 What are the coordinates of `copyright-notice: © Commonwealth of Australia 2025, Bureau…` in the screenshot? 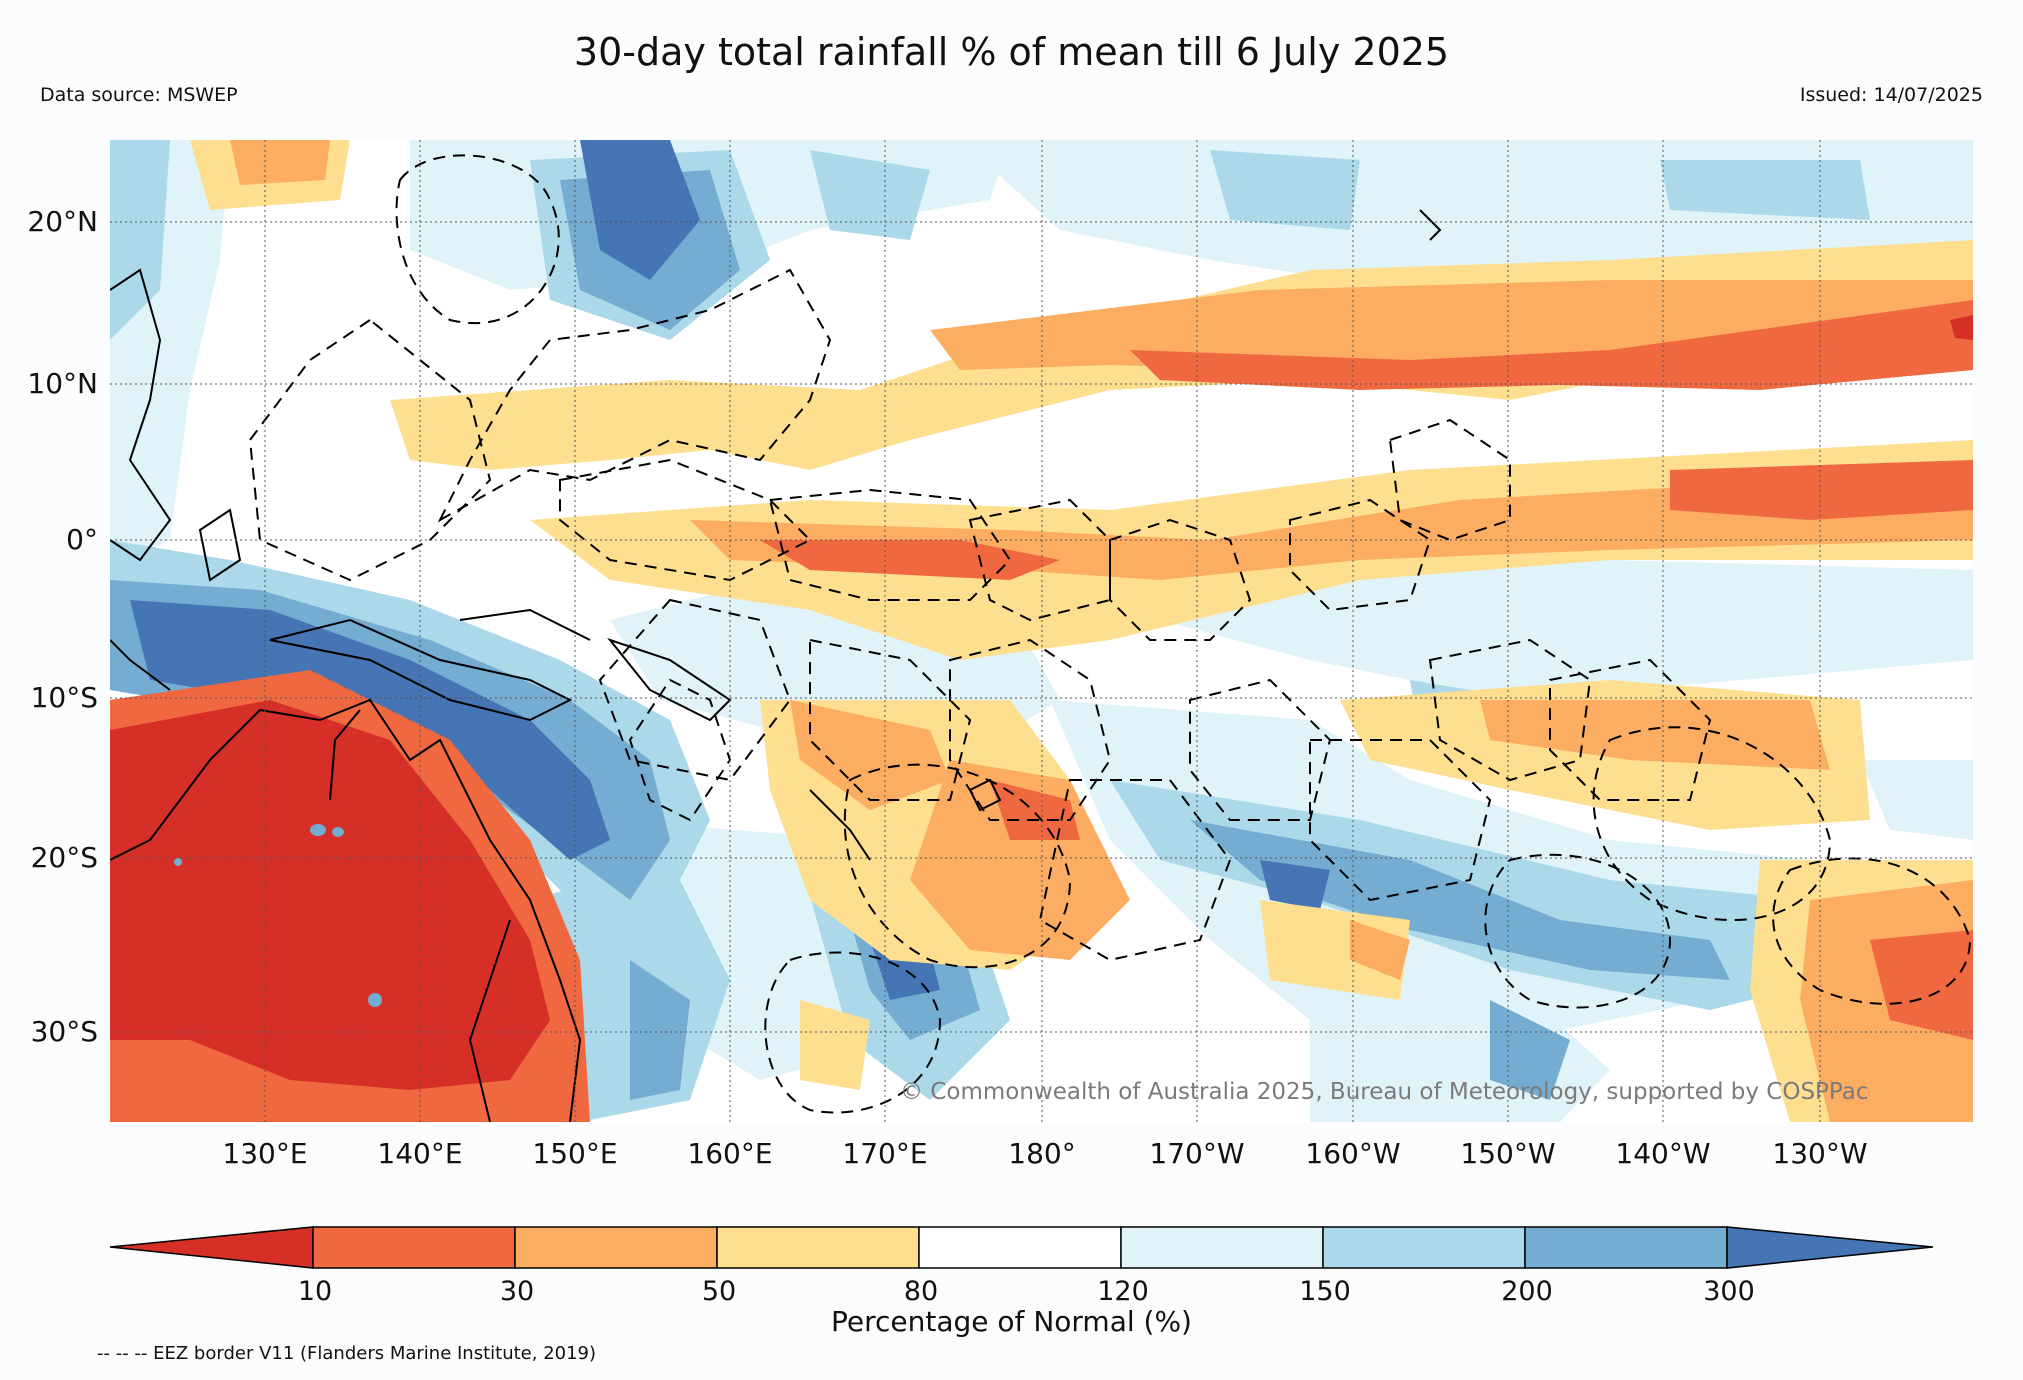 It's located at (1384, 1092).